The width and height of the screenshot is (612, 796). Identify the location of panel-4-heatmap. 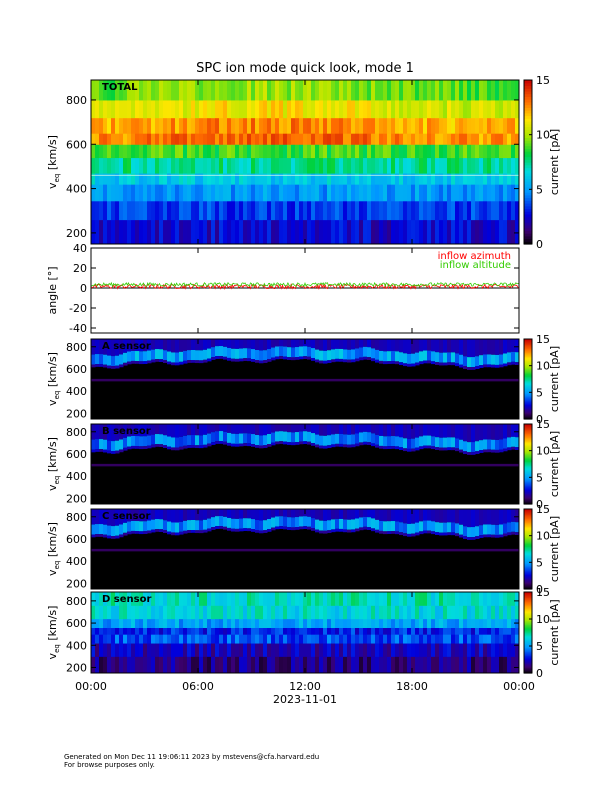
(305, 549).